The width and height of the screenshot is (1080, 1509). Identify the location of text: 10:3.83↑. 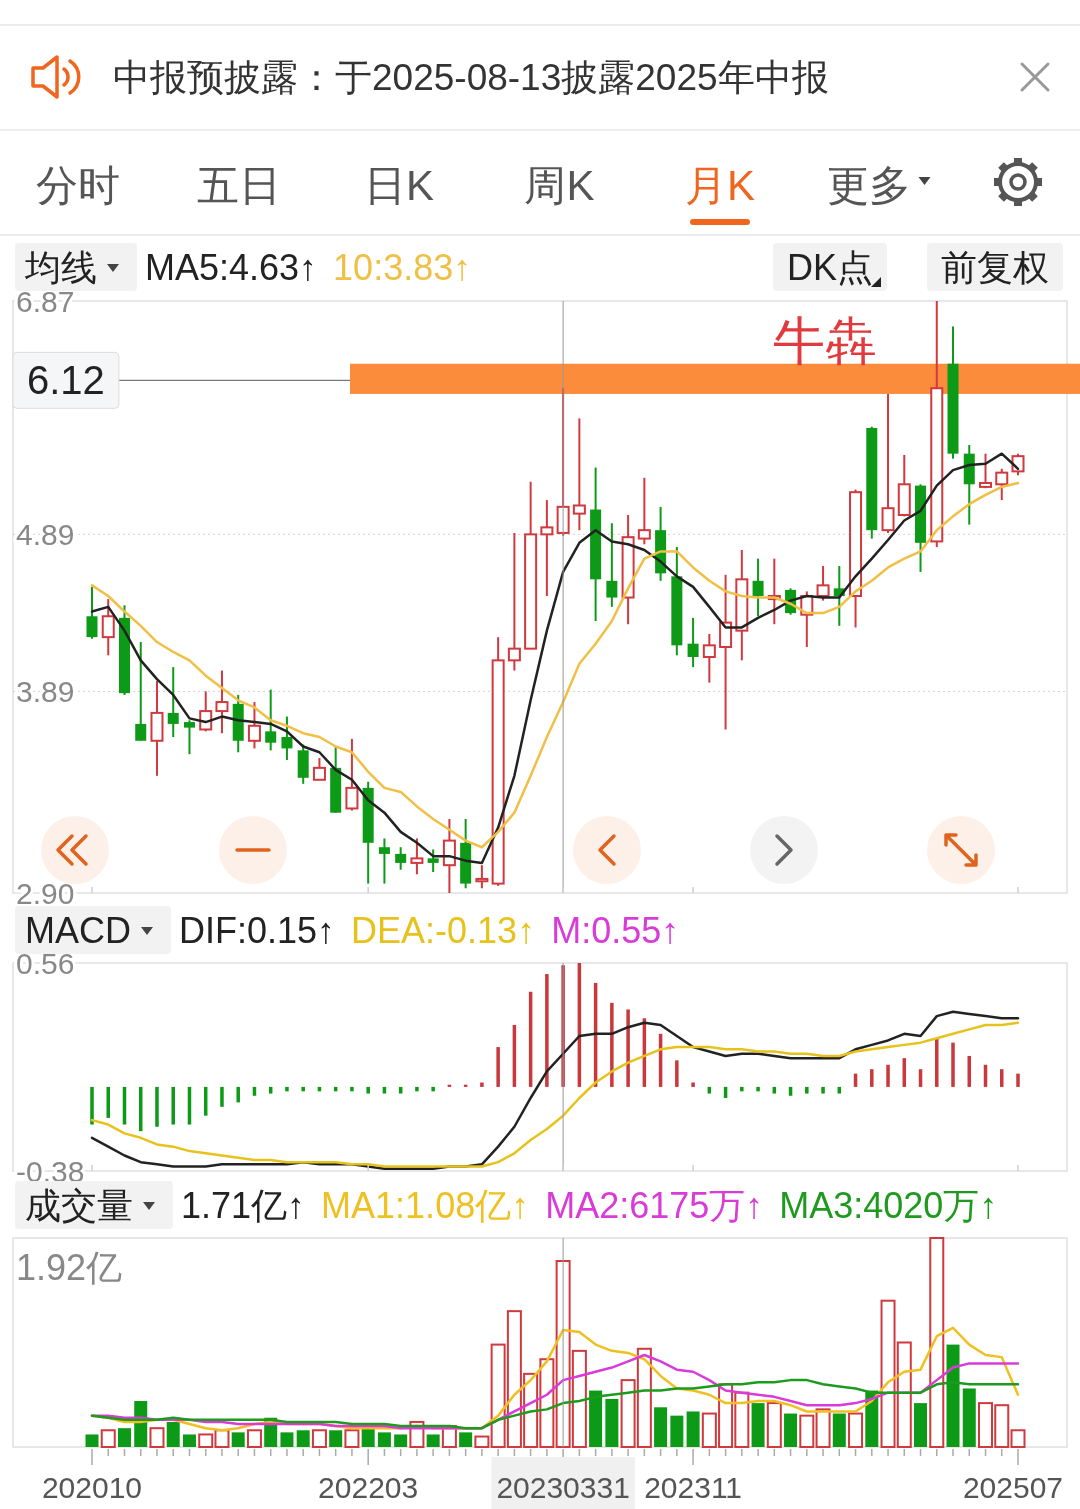
(402, 267).